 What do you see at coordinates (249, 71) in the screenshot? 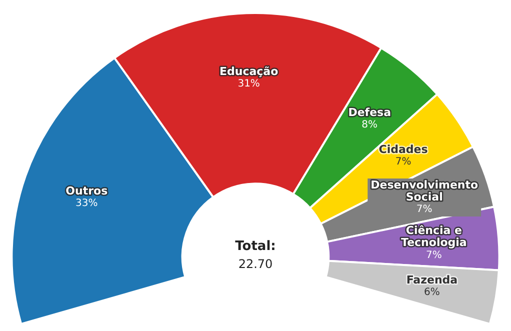
I see `slice-label: Educação` at bounding box center [249, 71].